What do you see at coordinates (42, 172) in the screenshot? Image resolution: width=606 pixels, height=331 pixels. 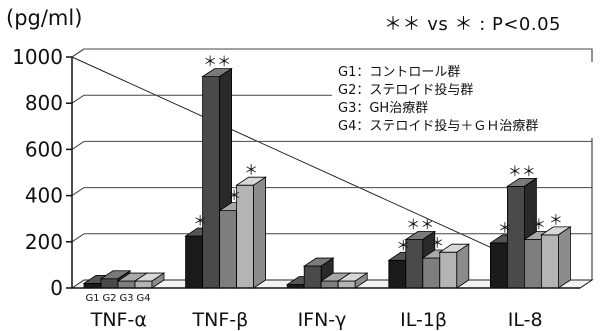 I see `y-axis: 0 200 400 600 800 1000` at bounding box center [42, 172].